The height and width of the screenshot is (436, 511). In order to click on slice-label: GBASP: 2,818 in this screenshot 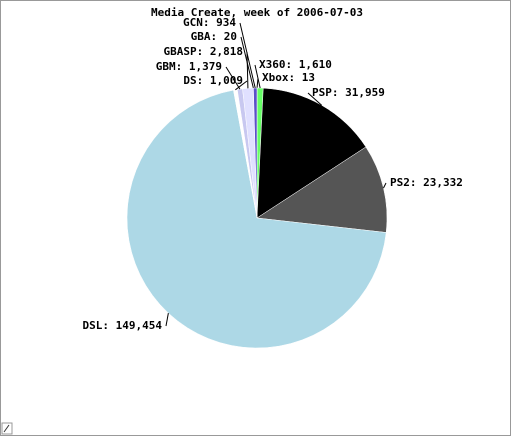, I will do `click(204, 51)`.